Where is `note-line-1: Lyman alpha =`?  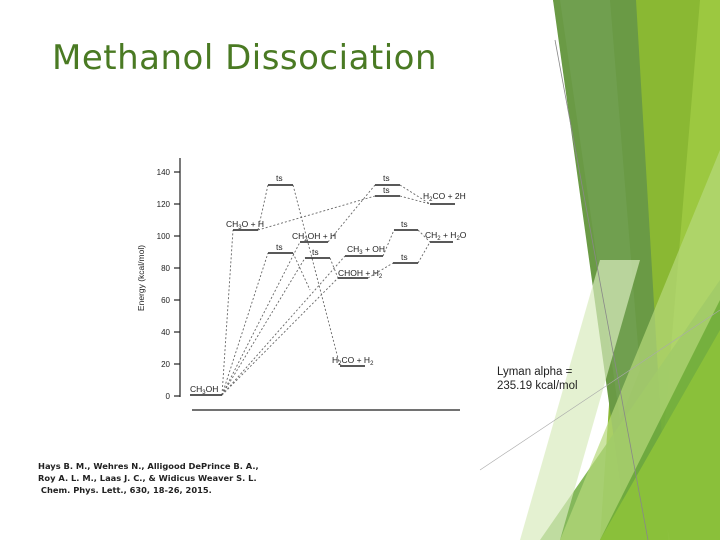 note-line-1: Lyman alpha = is located at coordinates (535, 372).